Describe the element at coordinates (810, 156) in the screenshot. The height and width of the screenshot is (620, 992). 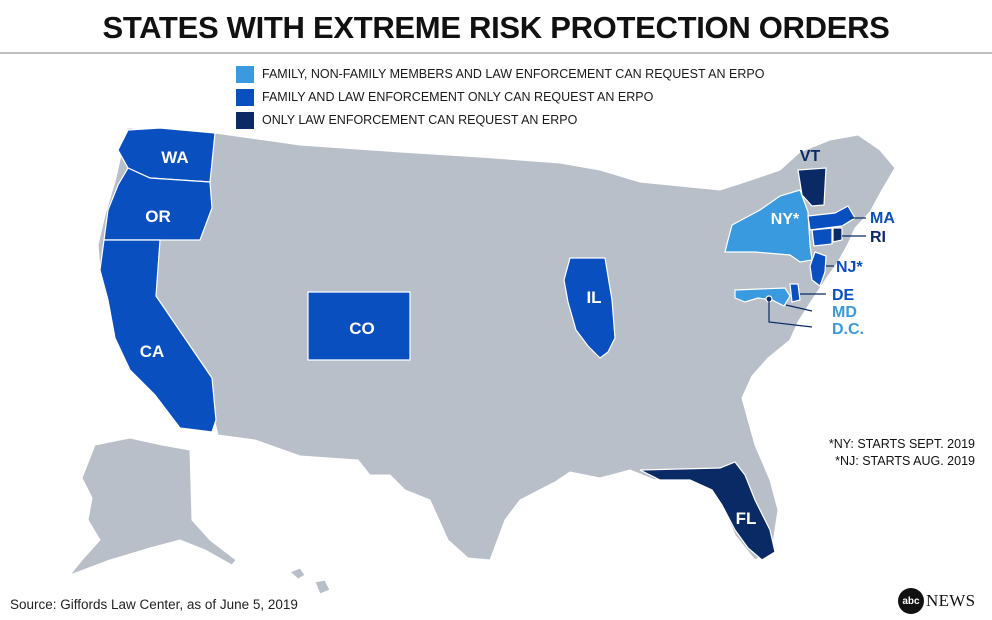
I see `label-vt: VT` at that location.